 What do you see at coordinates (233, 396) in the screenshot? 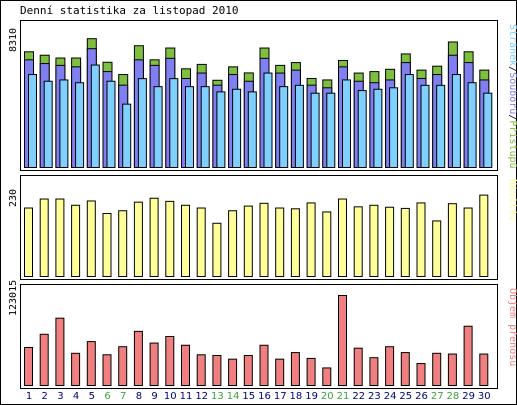
I see `day-label-14: 14` at bounding box center [233, 396].